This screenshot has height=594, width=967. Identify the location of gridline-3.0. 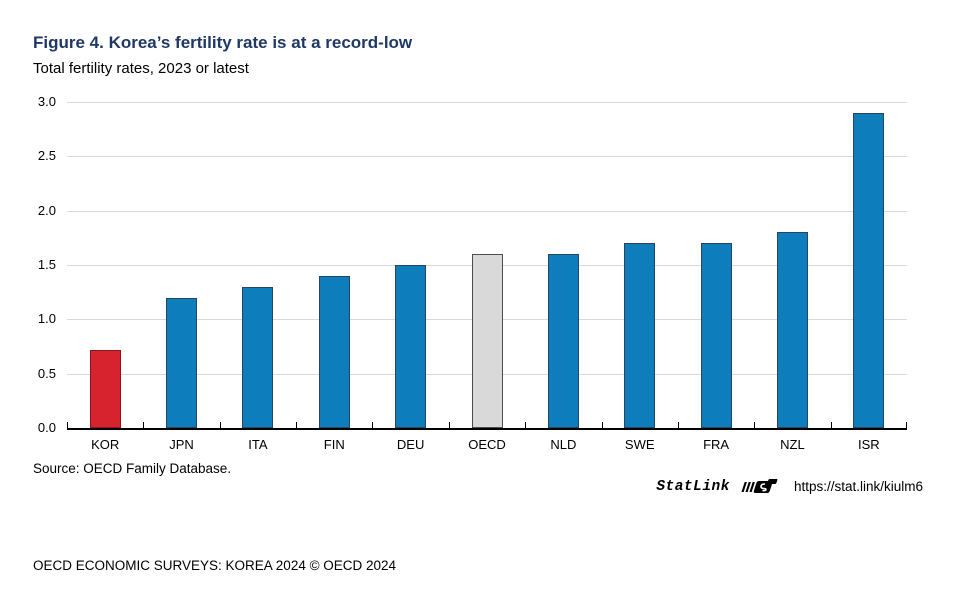
(487, 102).